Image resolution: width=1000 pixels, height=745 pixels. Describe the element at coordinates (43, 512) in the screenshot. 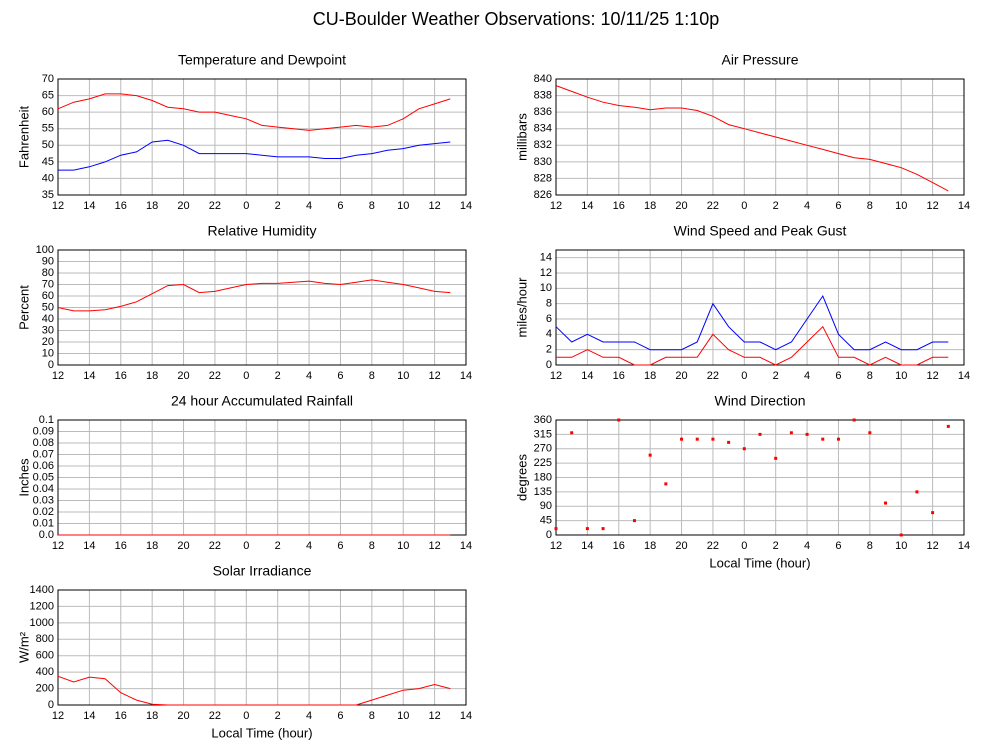

I see `y-tick-label: 0.02` at that location.